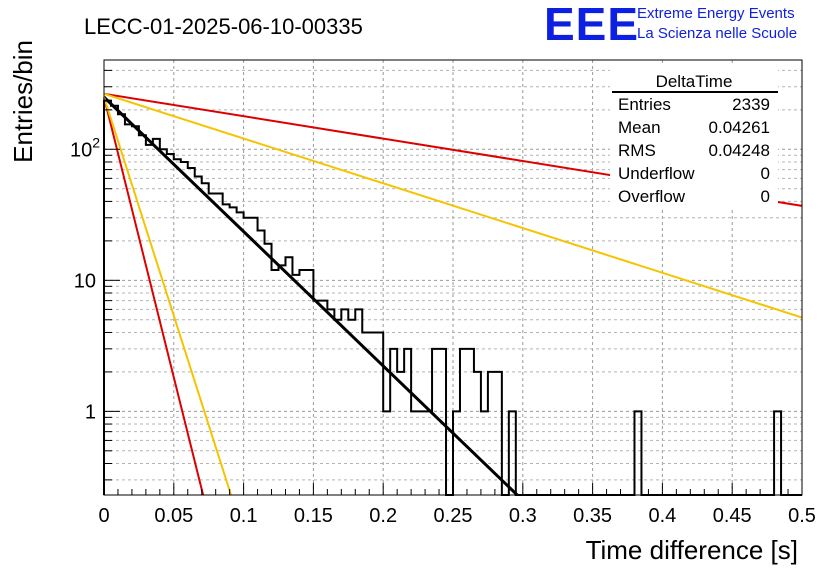 The width and height of the screenshot is (836, 572). Describe the element at coordinates (313, 516) in the screenshot. I see `x-tick-label: 0.15` at that location.